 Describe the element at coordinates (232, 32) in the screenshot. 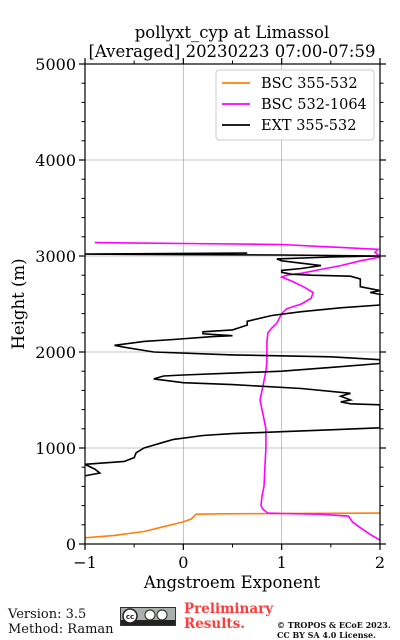

I see `chart-title: pollyxt_cyp at Limassol` at that location.